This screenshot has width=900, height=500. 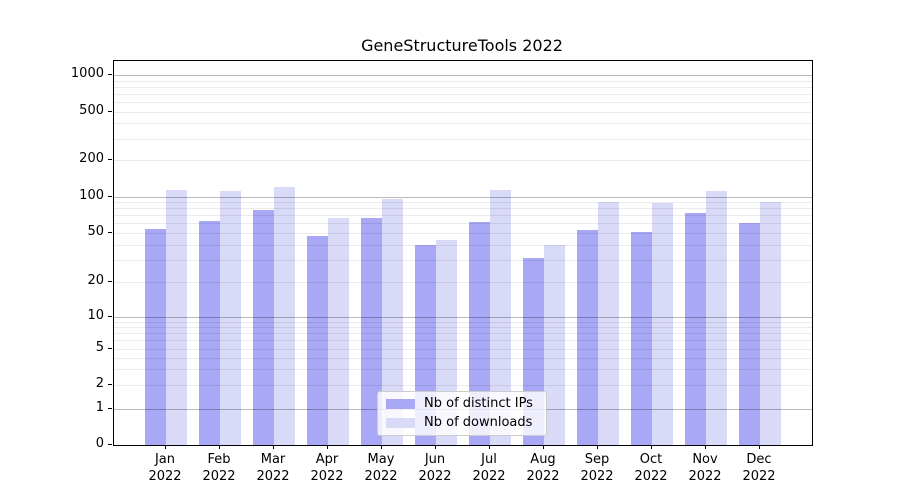 I want to click on legend-label-downloads: Nb of downloads, so click(x=478, y=422).